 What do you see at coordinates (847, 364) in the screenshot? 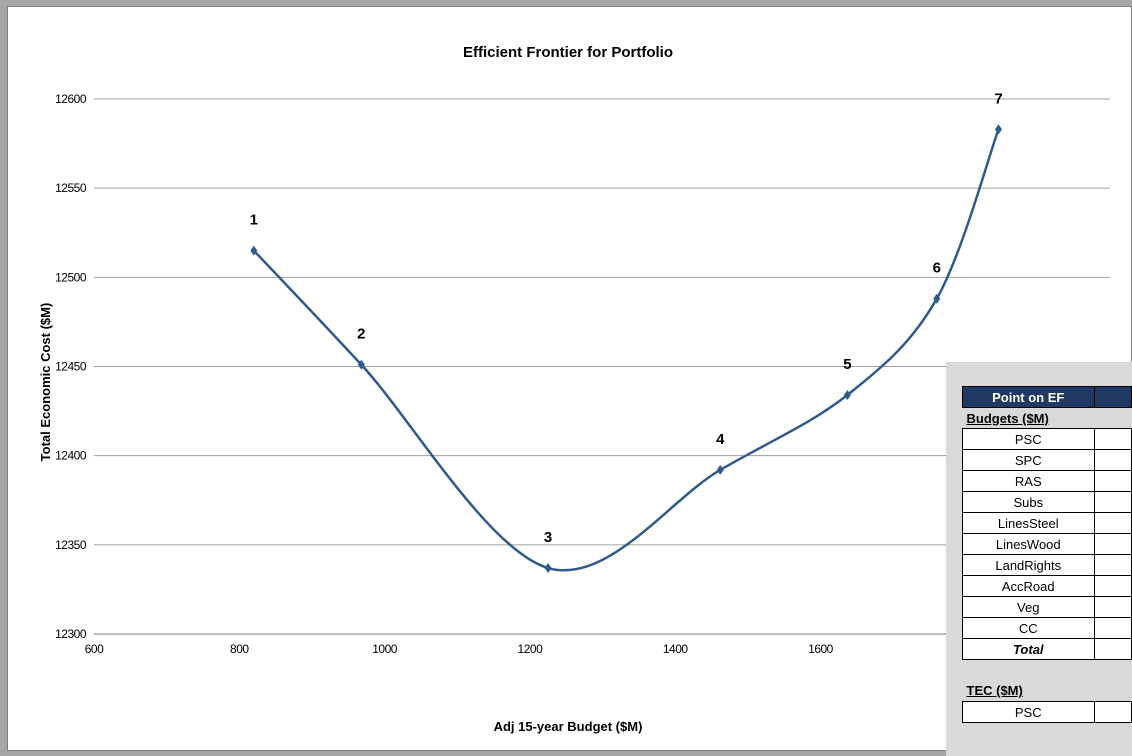
I see `data-point-label: 5` at bounding box center [847, 364].